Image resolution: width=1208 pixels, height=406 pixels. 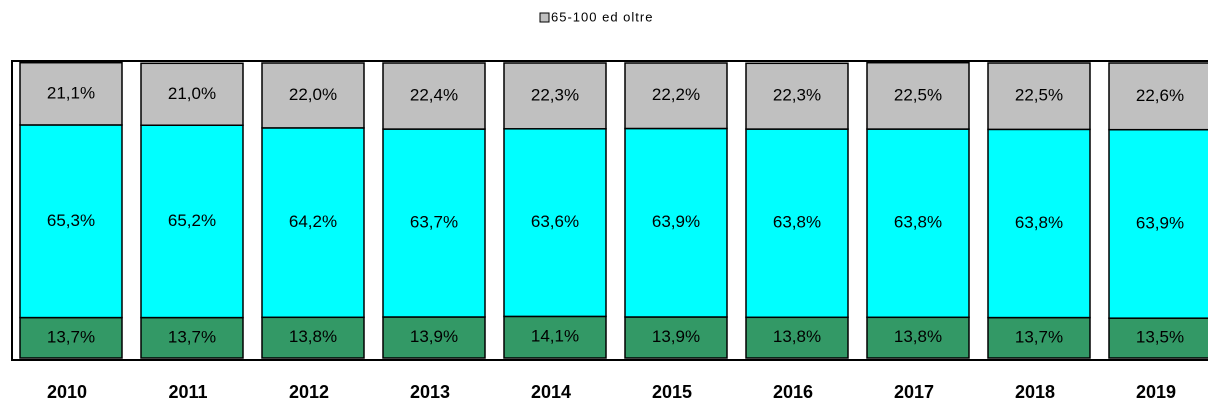 What do you see at coordinates (602, 16) in the screenshot?
I see `legend-label: 65-100 ed oltre` at bounding box center [602, 16].